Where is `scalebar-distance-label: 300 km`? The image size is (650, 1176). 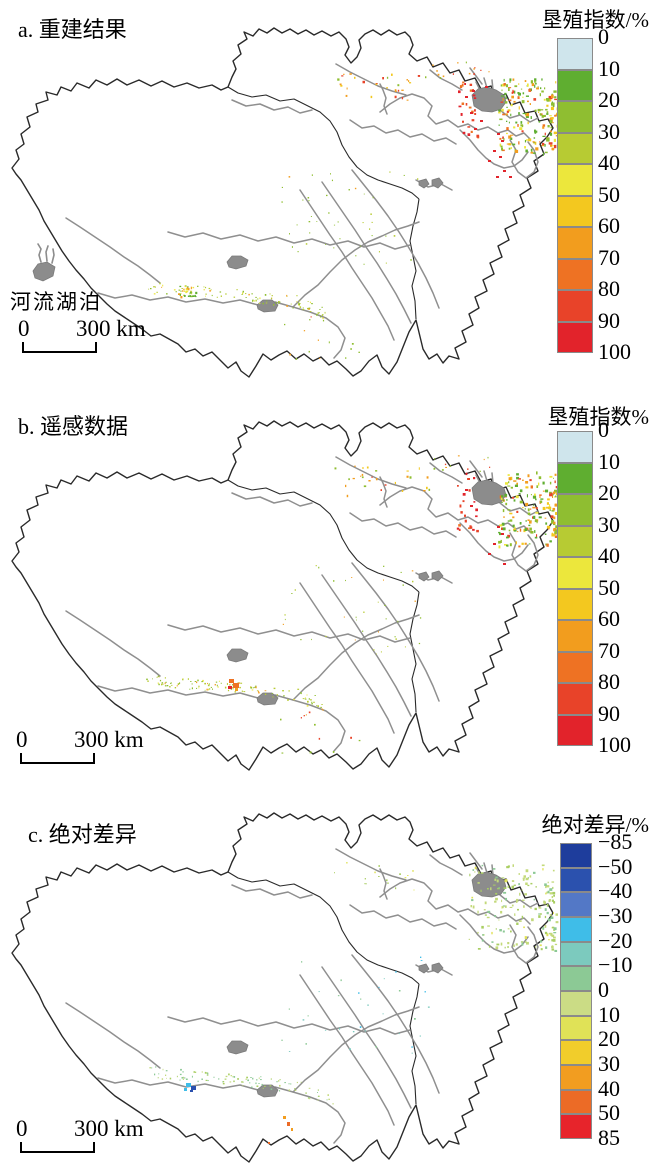
scalebar-distance-label: 300 km is located at coordinates (109, 1128).